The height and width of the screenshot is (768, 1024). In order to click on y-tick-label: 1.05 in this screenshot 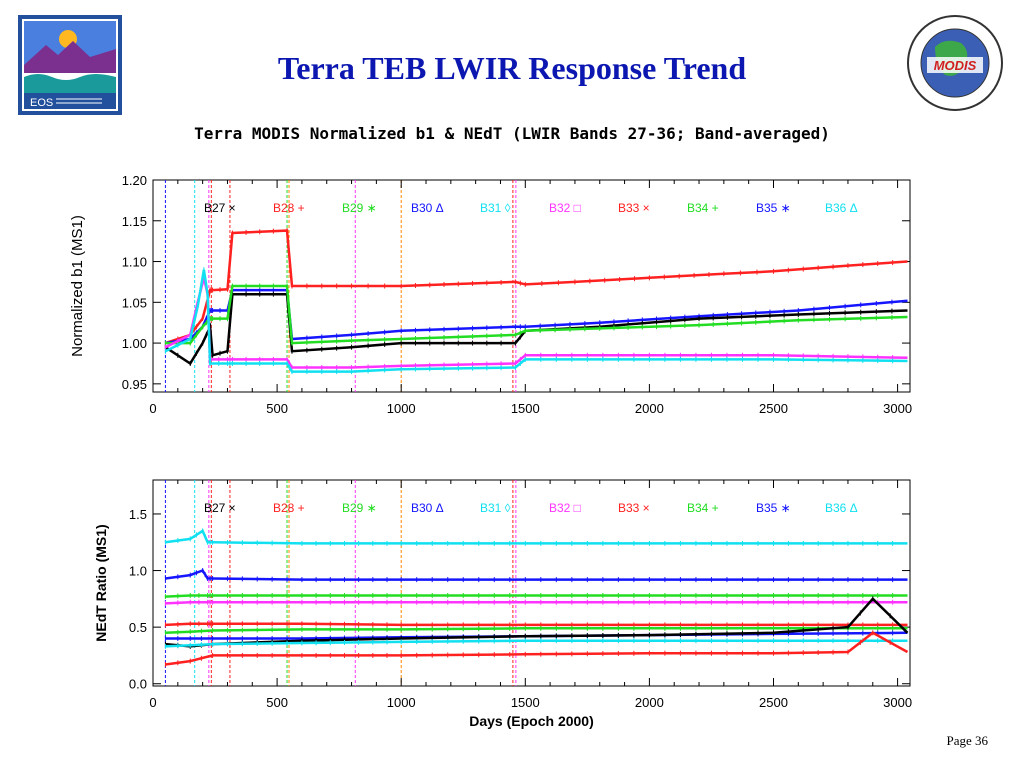, I will do `click(134, 302)`.